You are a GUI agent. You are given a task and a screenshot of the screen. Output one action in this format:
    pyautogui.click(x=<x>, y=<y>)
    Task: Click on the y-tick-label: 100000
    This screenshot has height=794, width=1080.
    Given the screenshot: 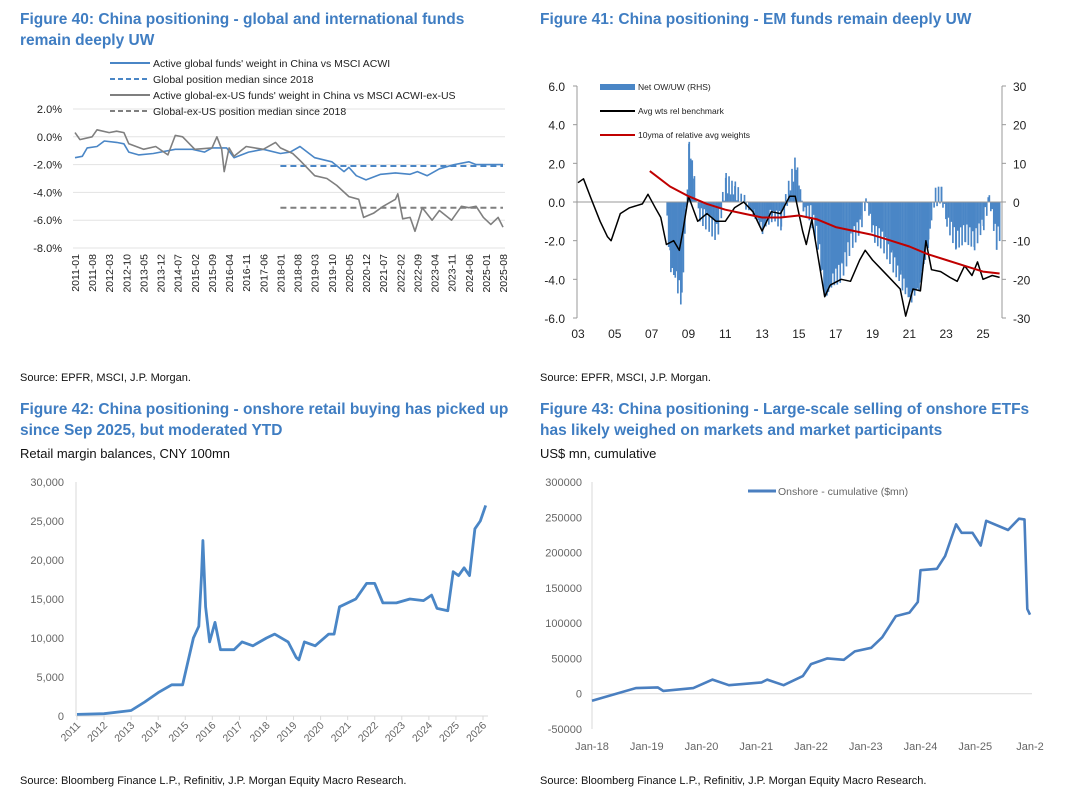 What is the action you would take?
    pyautogui.click(x=563, y=624)
    